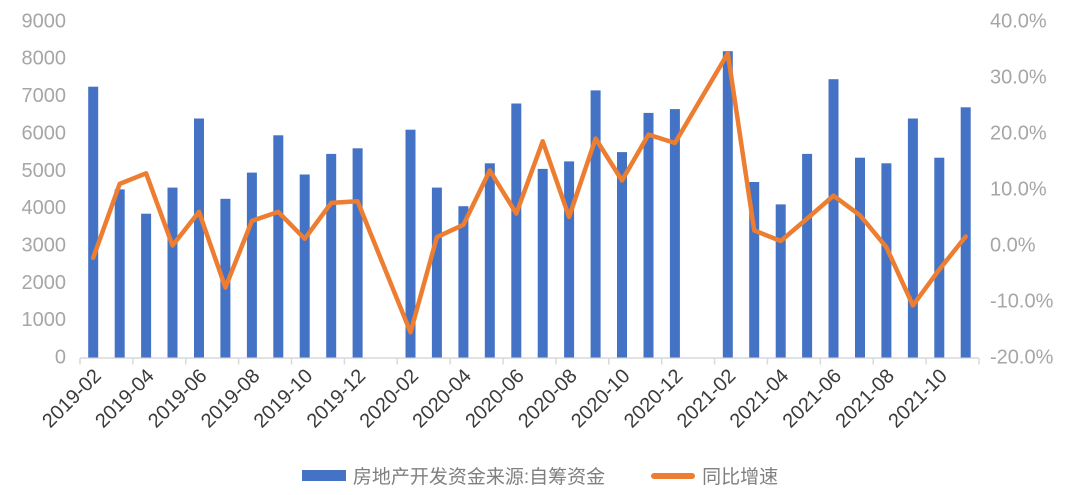 This screenshot has width=1080, height=495. What do you see at coordinates (1022, 358) in the screenshot?
I see `right-axis-tick-label: -20.0%` at bounding box center [1022, 358].